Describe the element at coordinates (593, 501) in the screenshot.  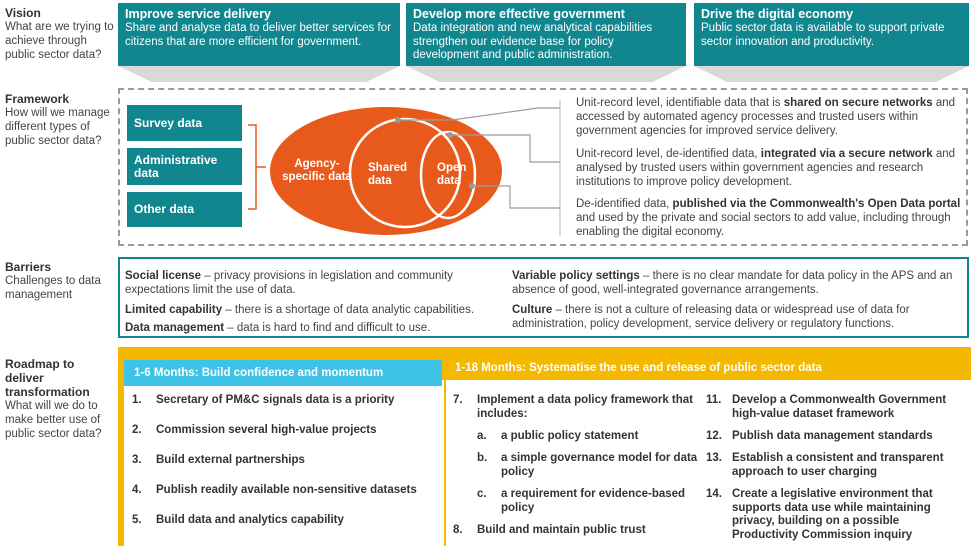
I see `item-text: a requirement for evidence-based policy` at that location.